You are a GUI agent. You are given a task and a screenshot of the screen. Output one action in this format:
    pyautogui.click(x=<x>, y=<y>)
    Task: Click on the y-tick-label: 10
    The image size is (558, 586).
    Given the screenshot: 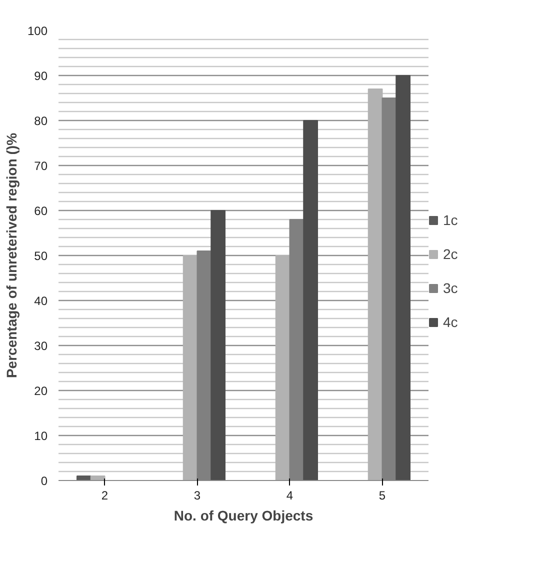 What is the action you would take?
    pyautogui.click(x=41, y=436)
    